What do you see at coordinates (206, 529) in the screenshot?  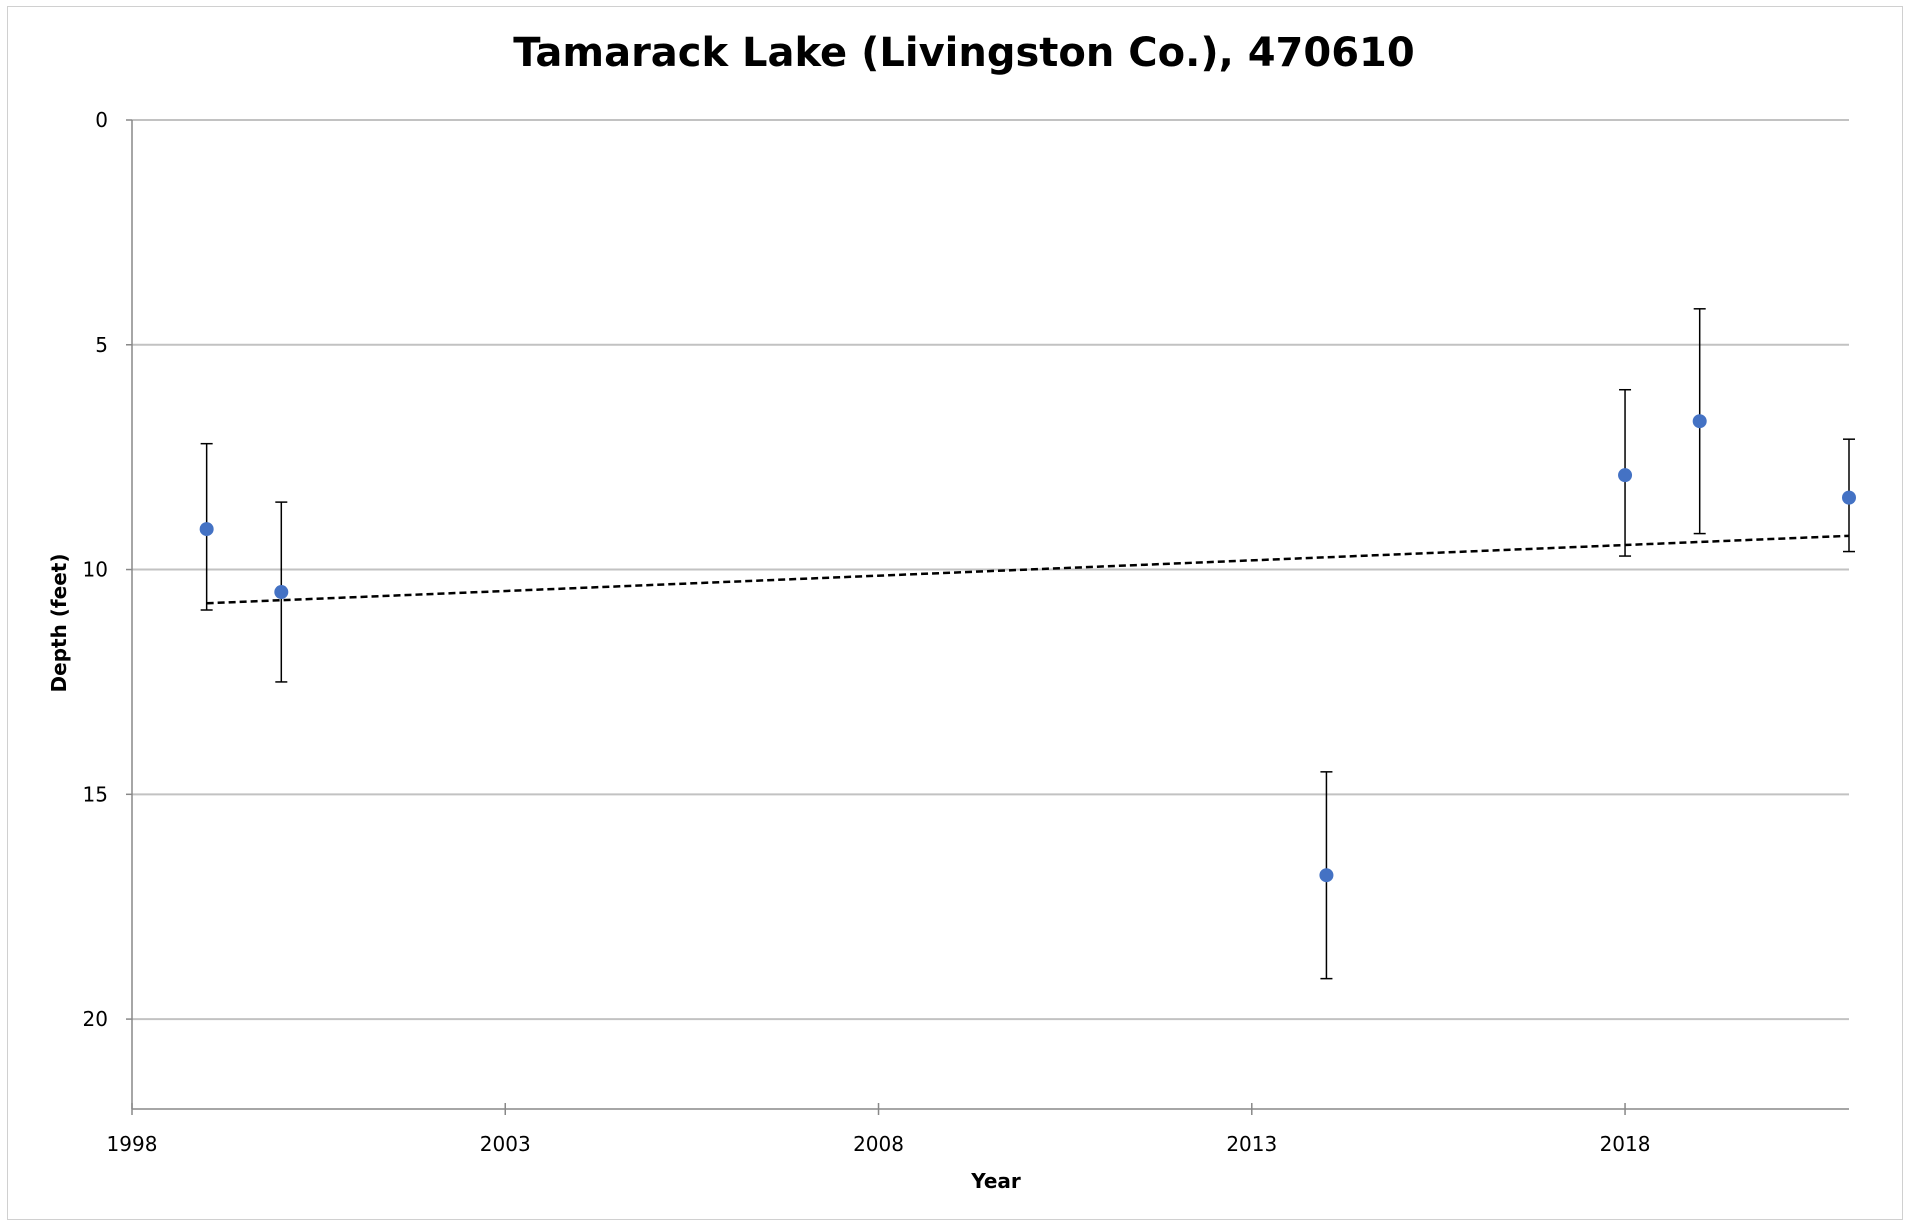 I see `data-point-1999` at bounding box center [206, 529].